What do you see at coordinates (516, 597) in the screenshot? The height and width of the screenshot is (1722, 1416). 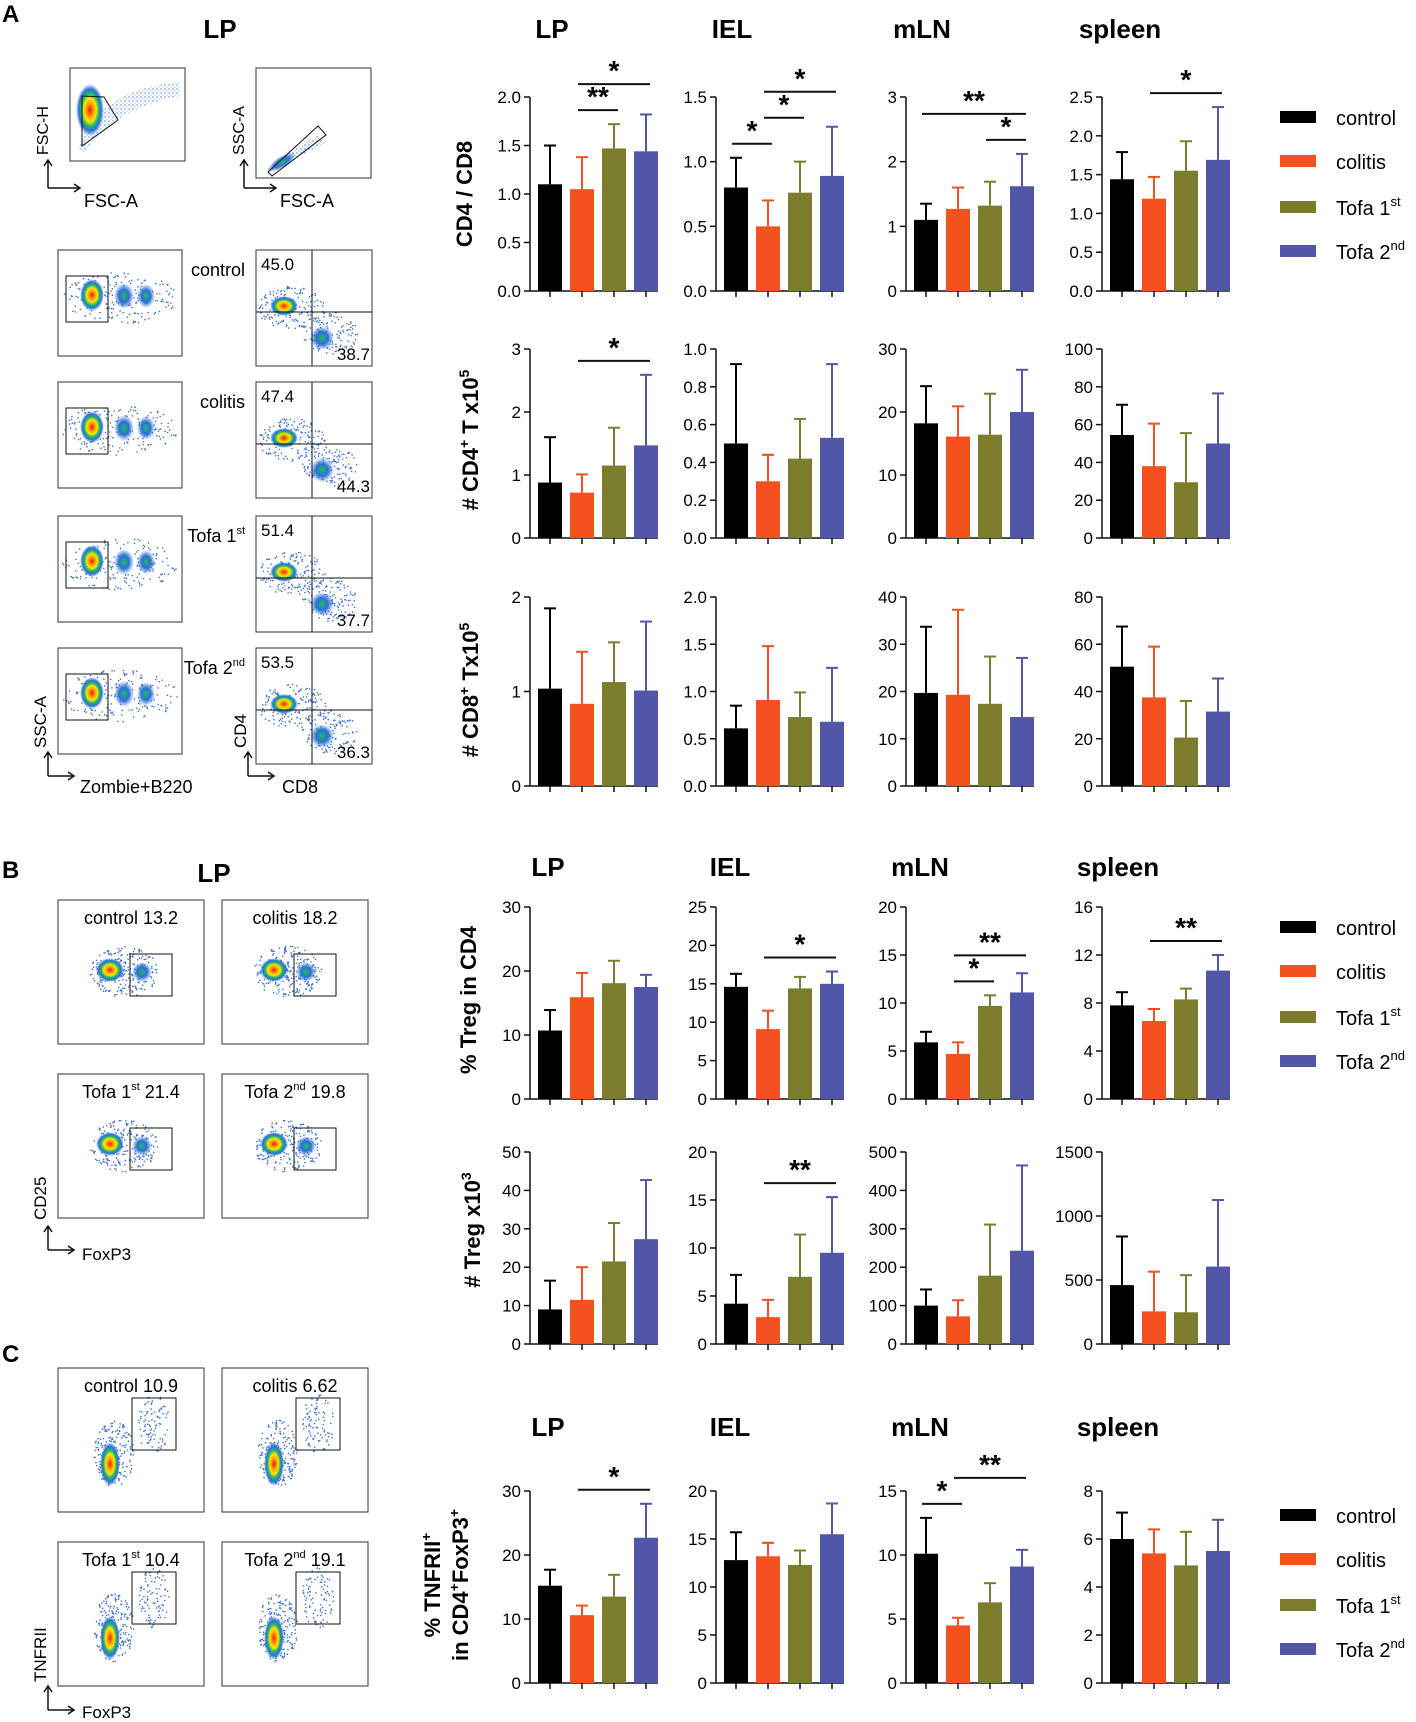 I see `y-tick-label: 2` at bounding box center [516, 597].